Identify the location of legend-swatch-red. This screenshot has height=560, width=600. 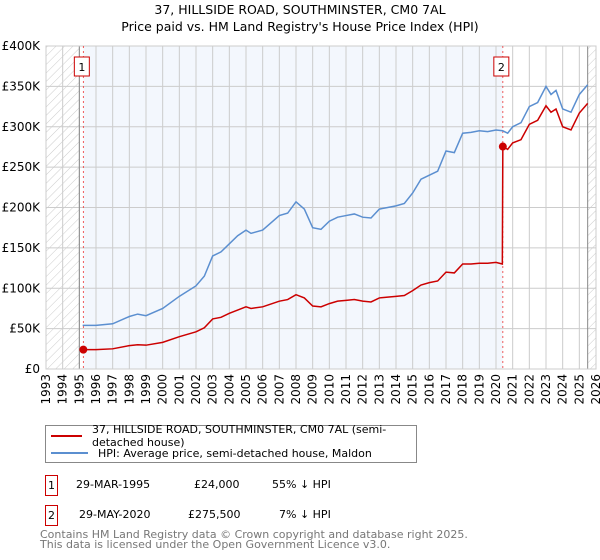
(66, 436).